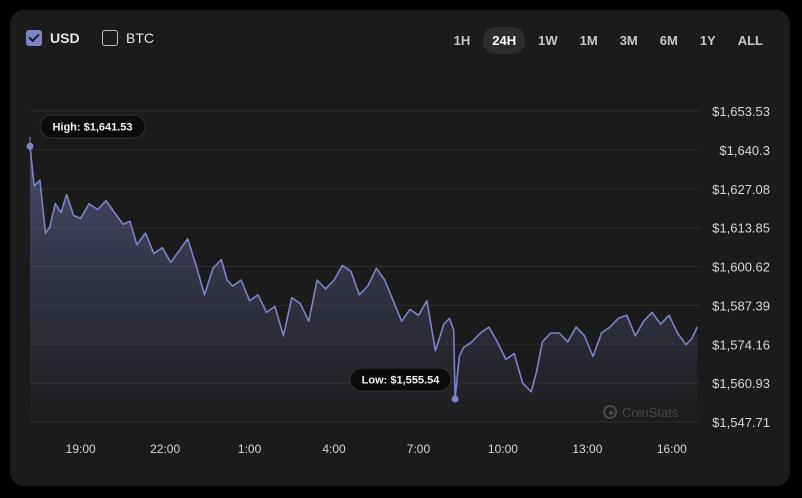 Image resolution: width=802 pixels, height=498 pixels. Describe the element at coordinates (588, 40) in the screenshot. I see `range-1m: 1M` at that location.